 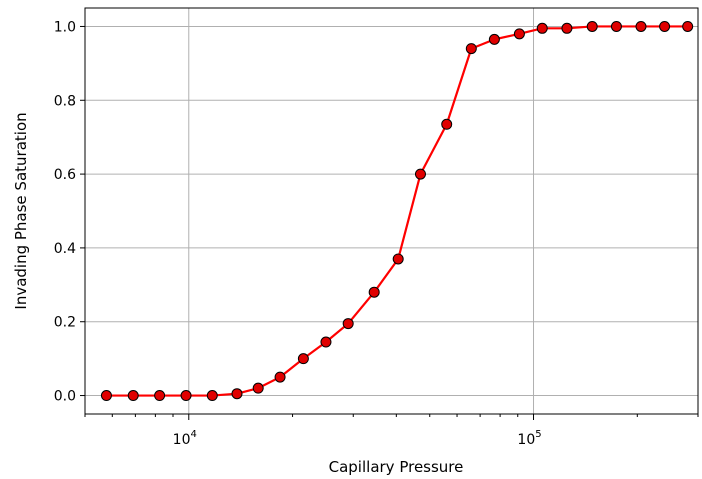 What do you see at coordinates (529, 438) in the screenshot?
I see `x-tick-label-1: 10⁵` at bounding box center [529, 438].